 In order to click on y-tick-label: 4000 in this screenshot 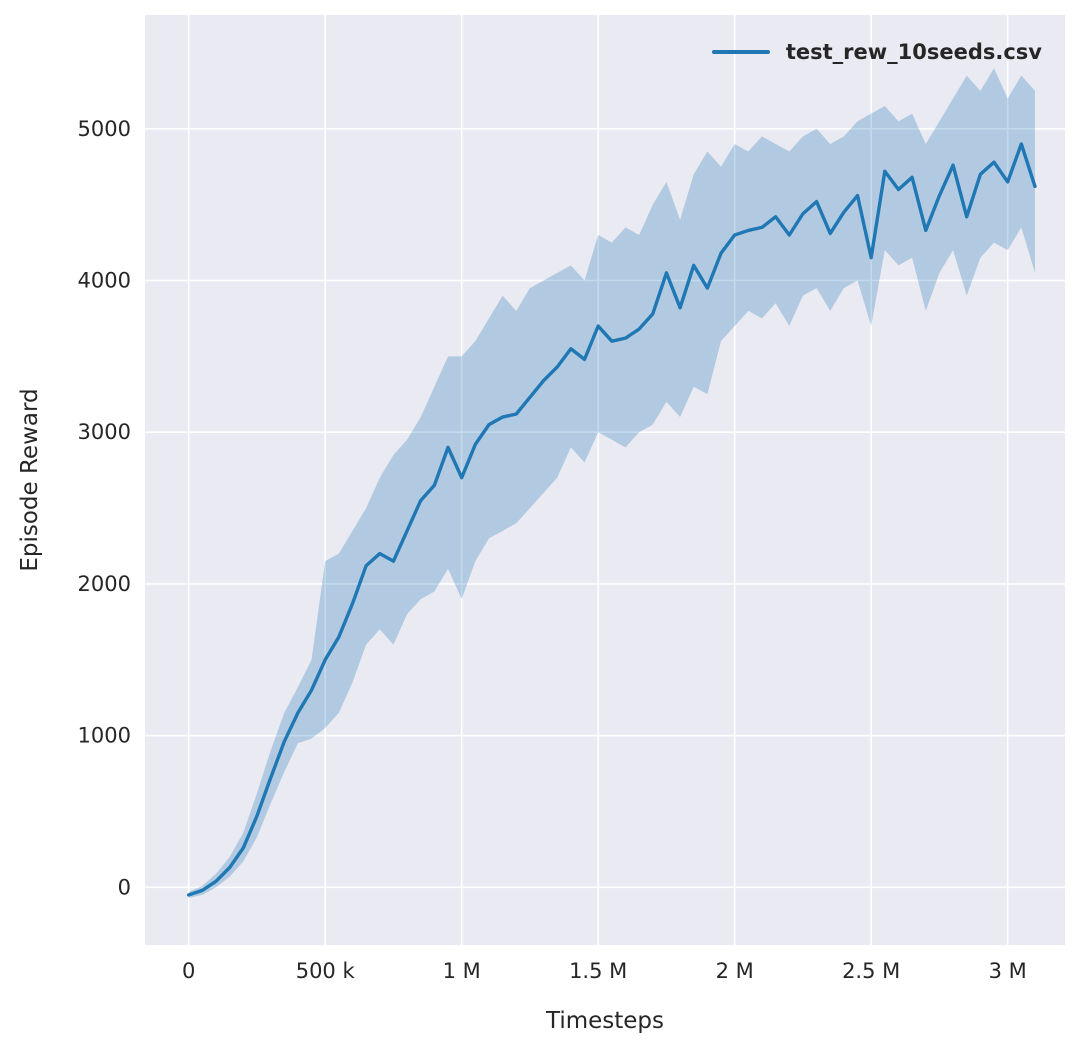, I will do `click(104, 280)`.